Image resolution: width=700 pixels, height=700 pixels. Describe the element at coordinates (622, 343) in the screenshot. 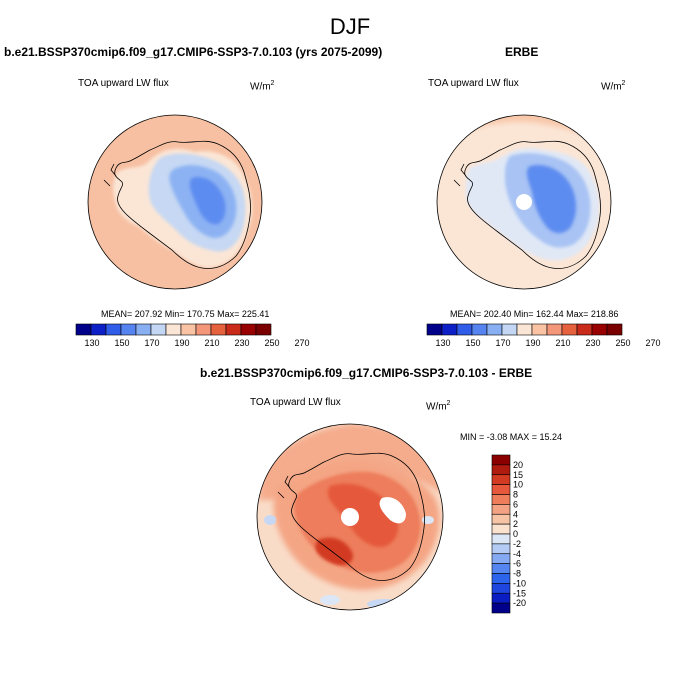

I see `obs-colorbar-tick: 250` at that location.